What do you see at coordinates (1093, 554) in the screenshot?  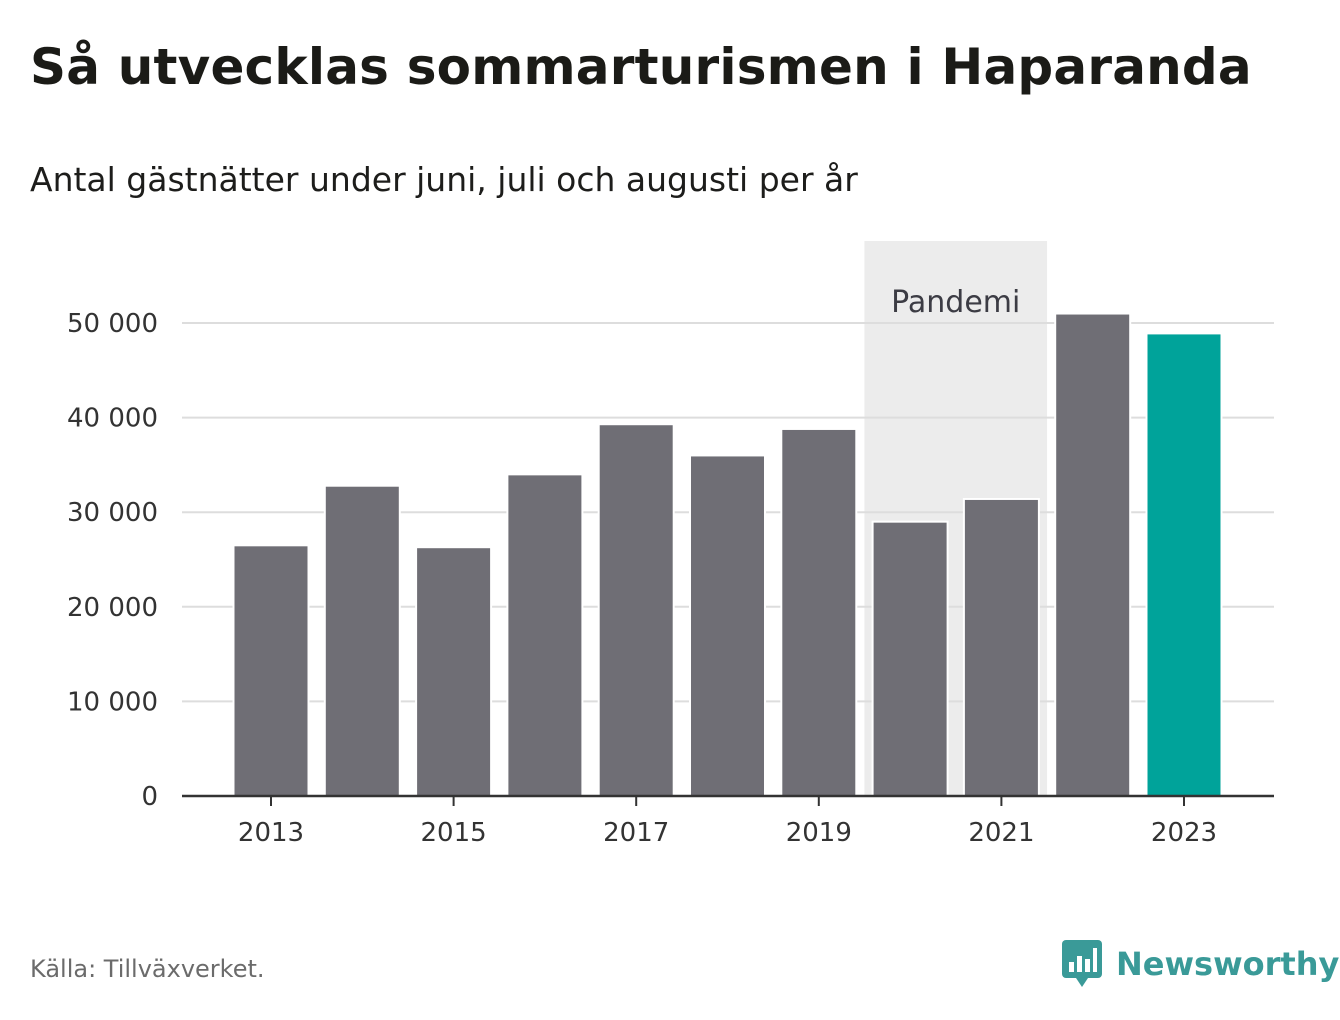 I see `bar-2022` at bounding box center [1093, 554].